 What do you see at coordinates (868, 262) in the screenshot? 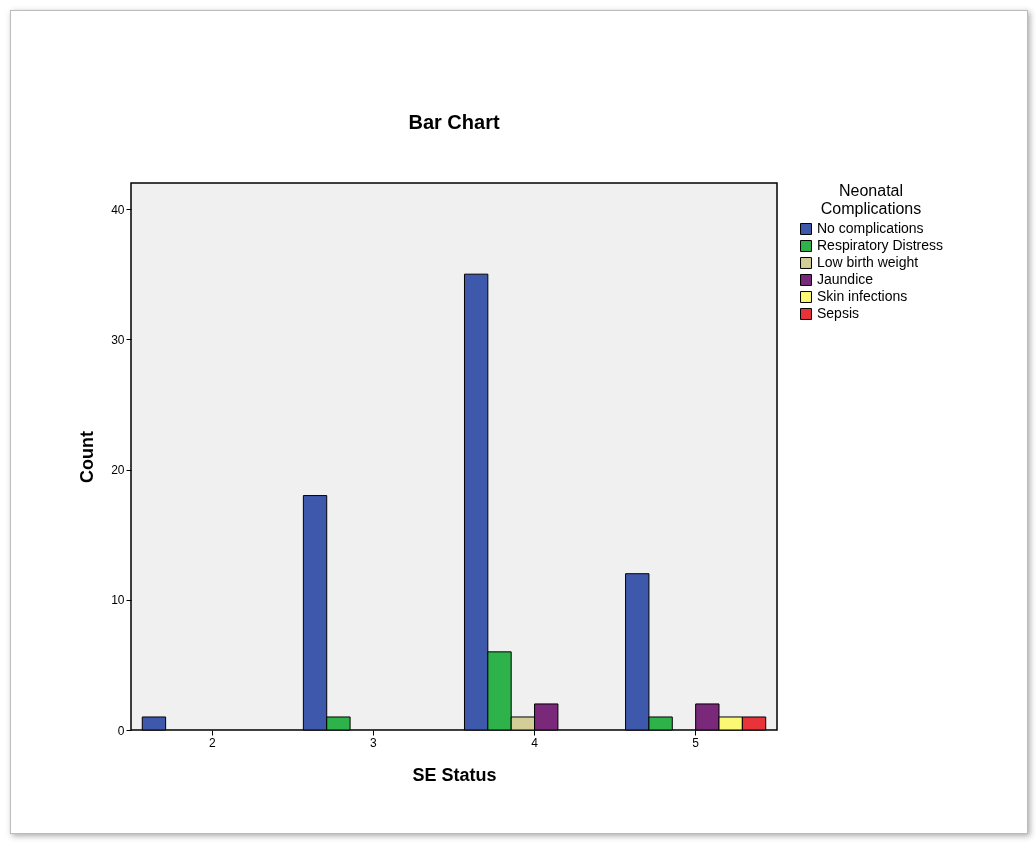
I see `legend-label: Low birth weight` at bounding box center [868, 262].